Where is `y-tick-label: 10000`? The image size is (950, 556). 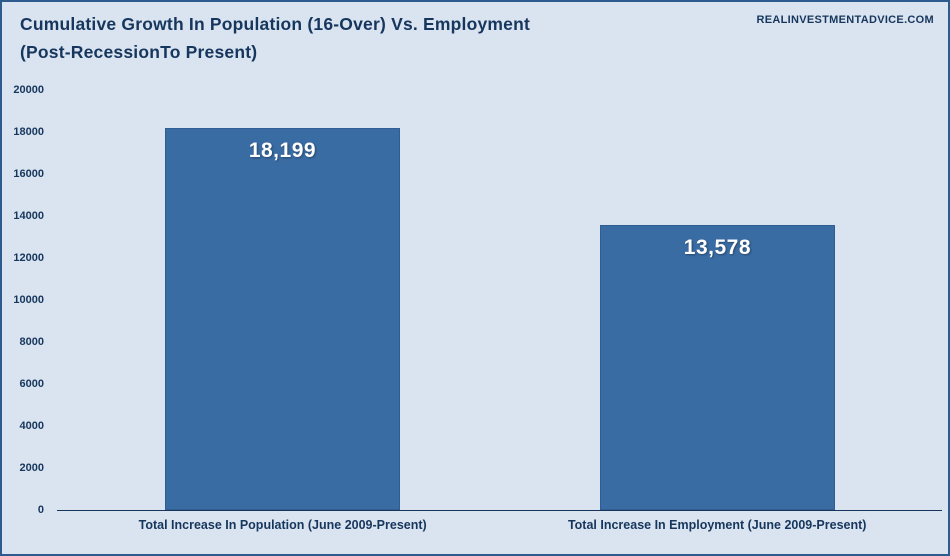 y-tick-label: 10000 is located at coordinates (28, 300).